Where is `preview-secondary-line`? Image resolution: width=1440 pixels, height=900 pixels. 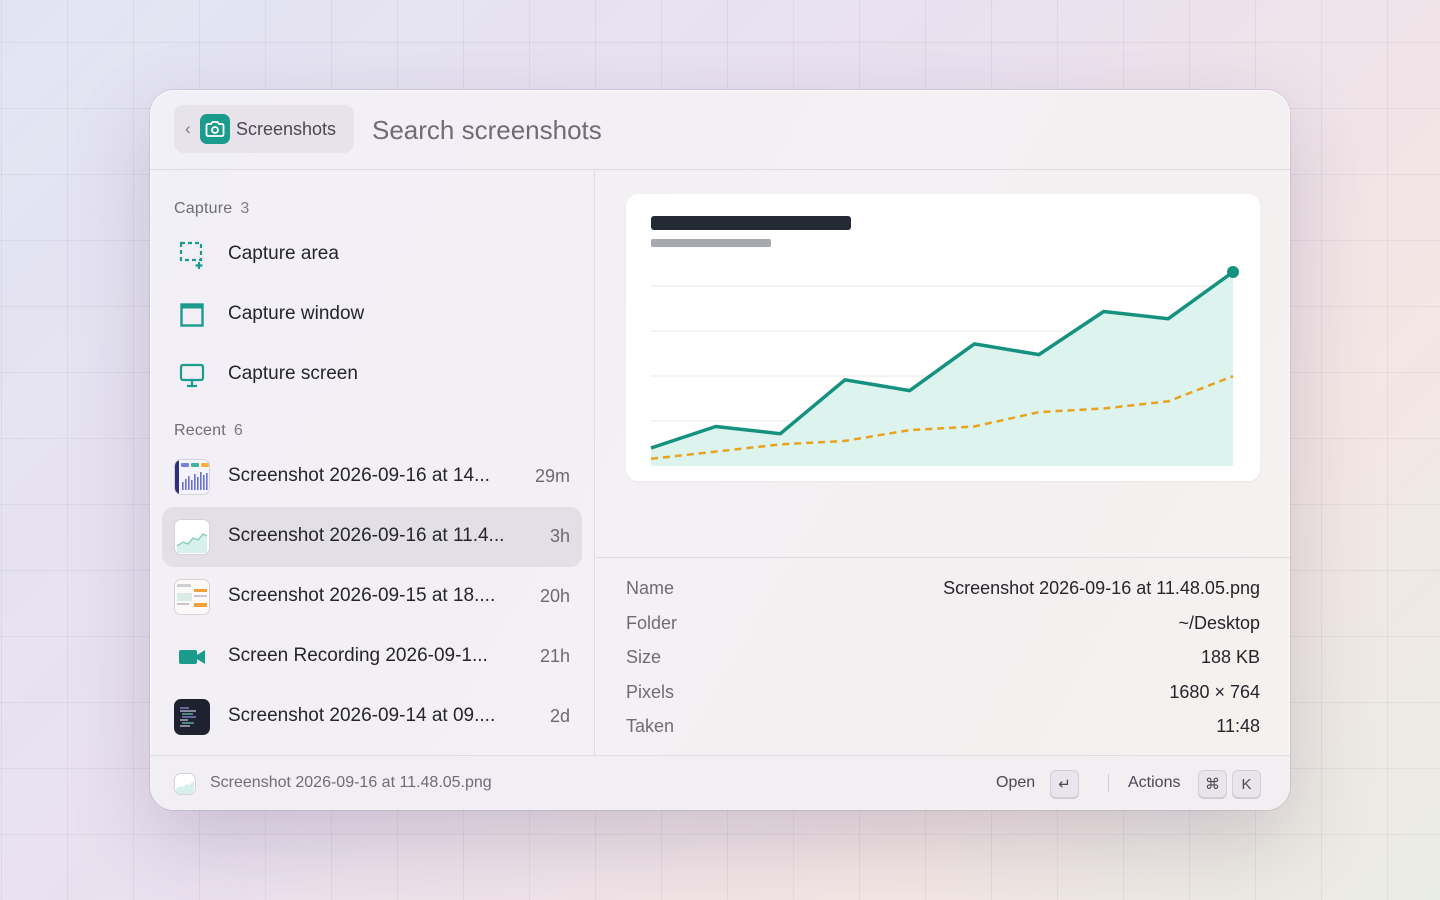
preview-secondary-line is located at coordinates (942, 418).